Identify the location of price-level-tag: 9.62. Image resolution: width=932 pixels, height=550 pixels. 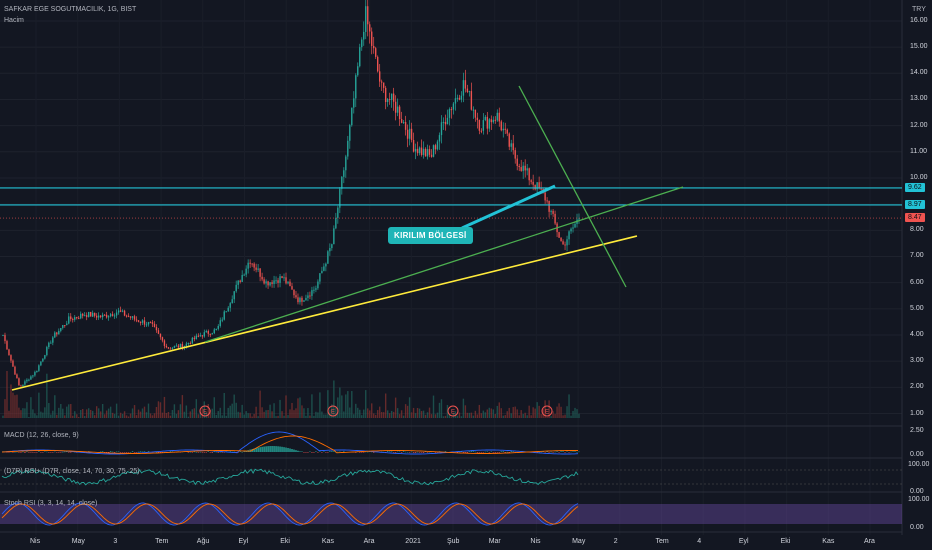
(915, 187).